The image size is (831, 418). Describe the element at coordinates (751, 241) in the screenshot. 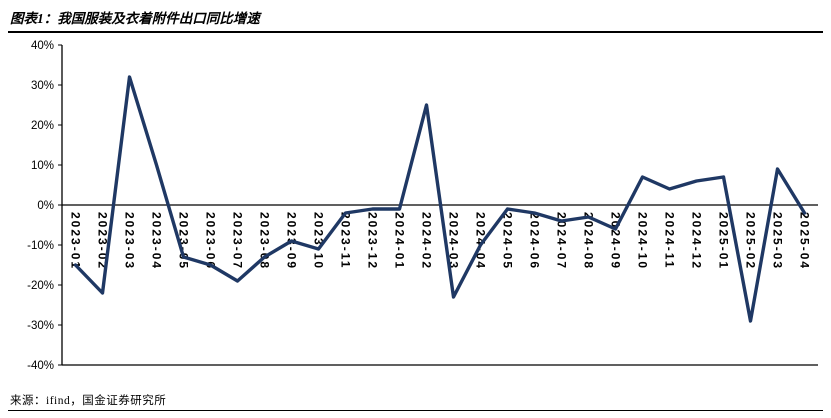

I see `x-axis-tick-label: 2025-02` at that location.